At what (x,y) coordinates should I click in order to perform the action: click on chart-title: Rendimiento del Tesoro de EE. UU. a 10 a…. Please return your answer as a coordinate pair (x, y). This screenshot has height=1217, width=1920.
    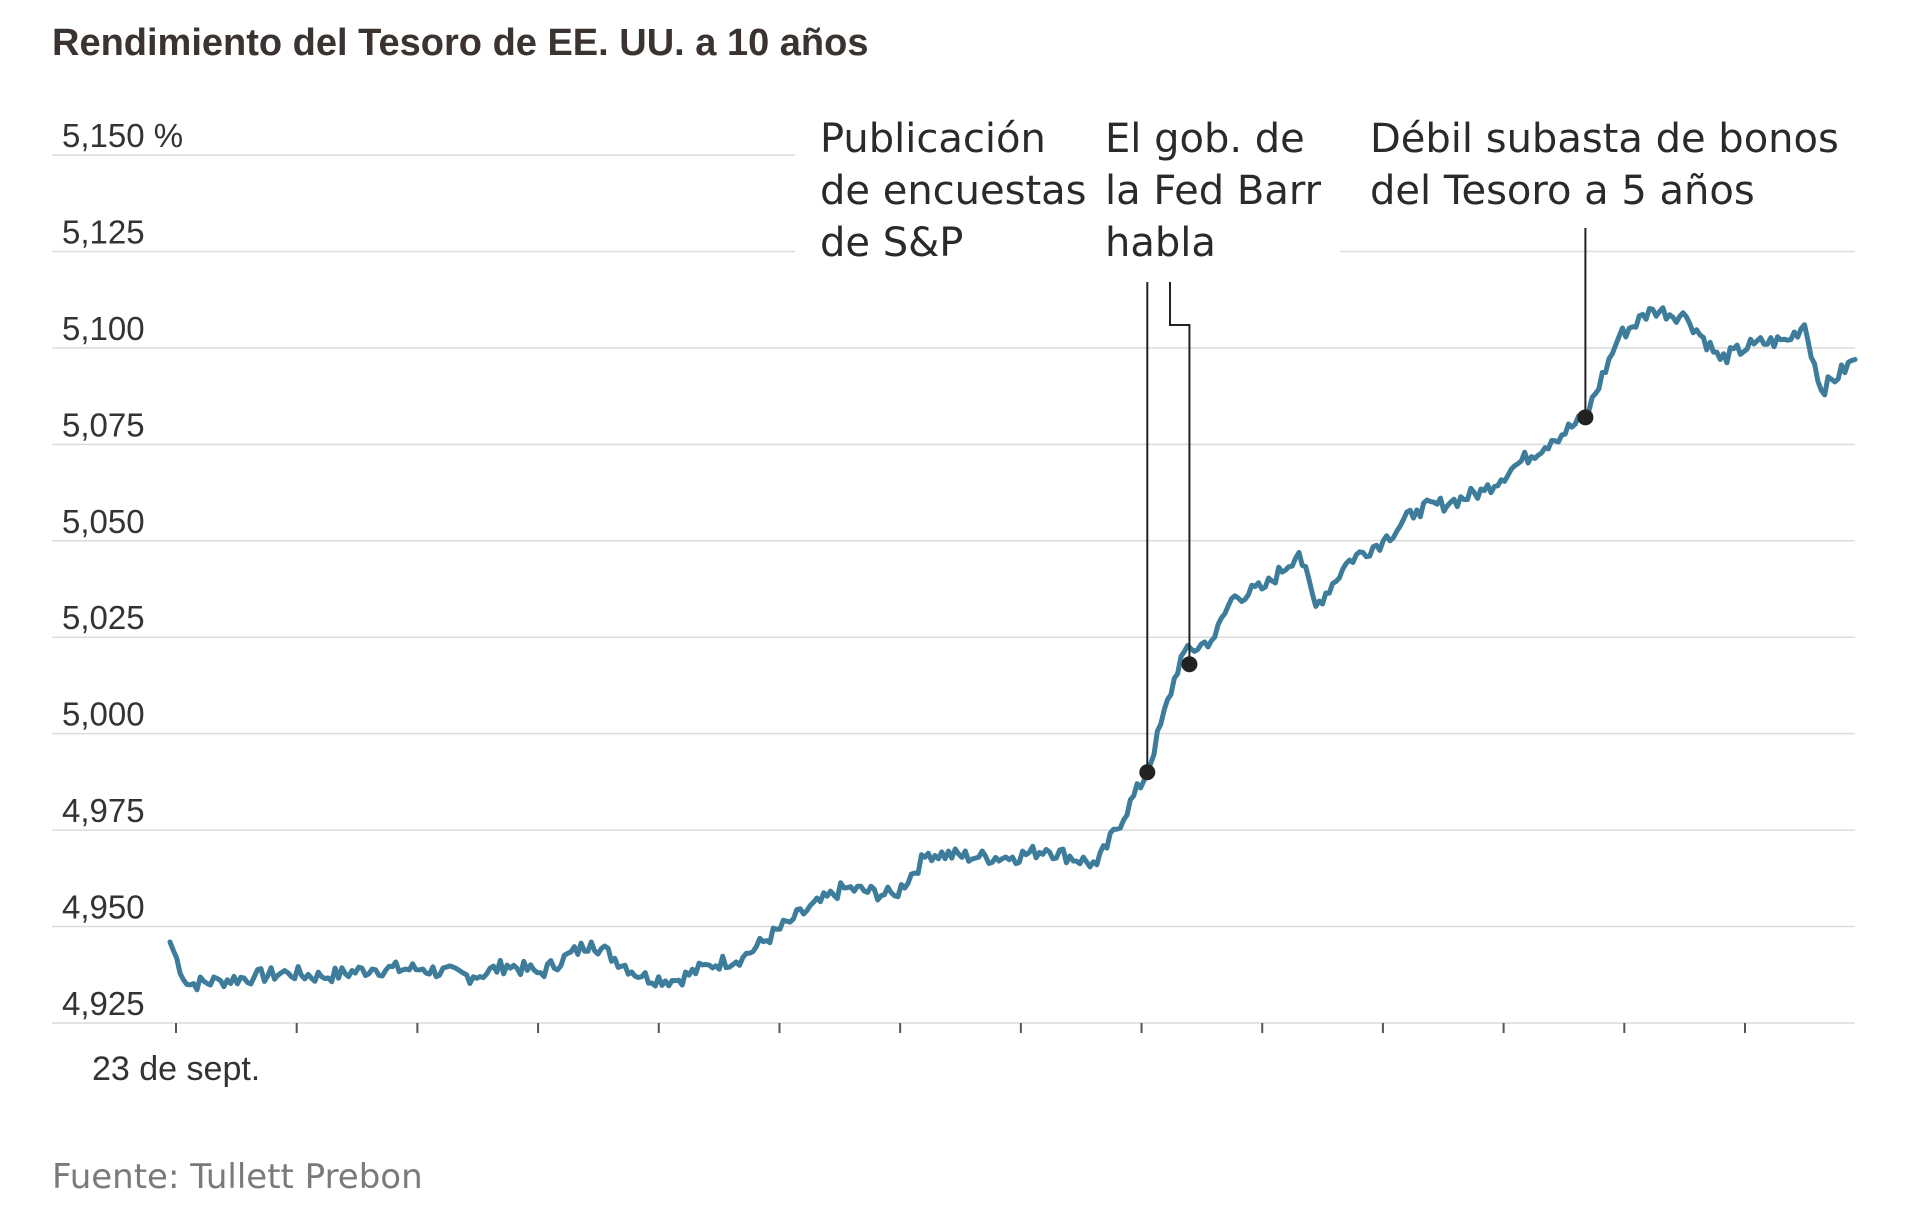
    Looking at the image, I should click on (460, 43).